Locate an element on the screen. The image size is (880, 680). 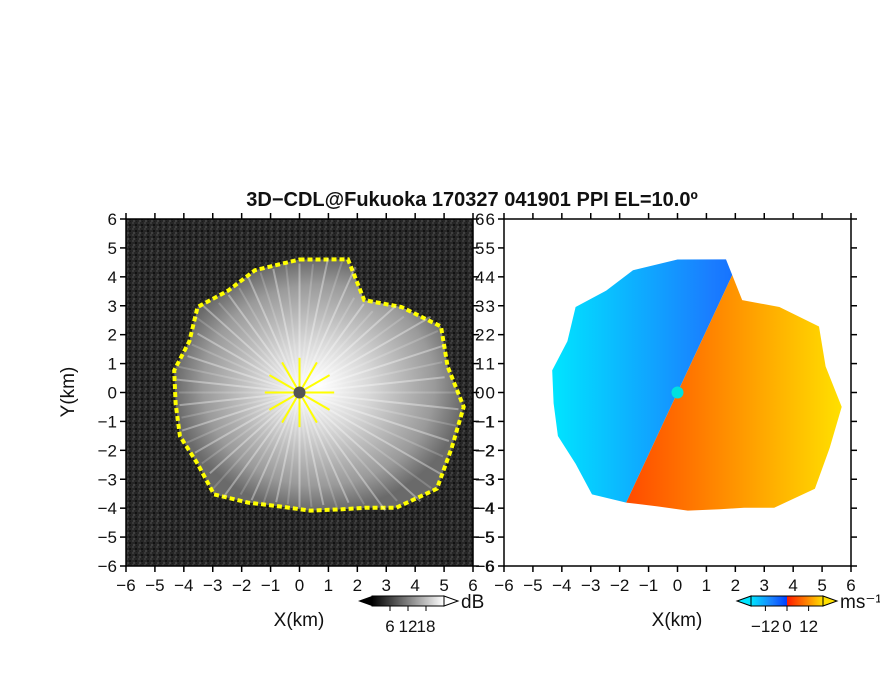
velocity-x-tick-label: −1 is located at coordinates (648, 585).